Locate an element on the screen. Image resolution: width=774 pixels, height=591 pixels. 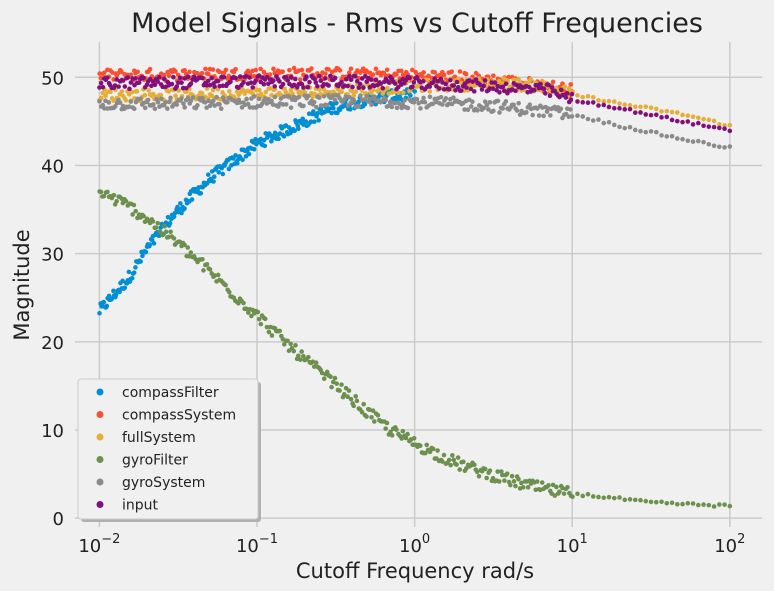
x-tick-label: 102 is located at coordinates (729, 544).